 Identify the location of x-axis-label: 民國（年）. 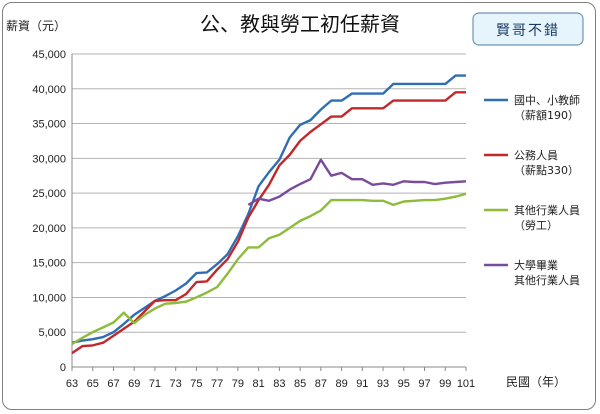
(536, 382).